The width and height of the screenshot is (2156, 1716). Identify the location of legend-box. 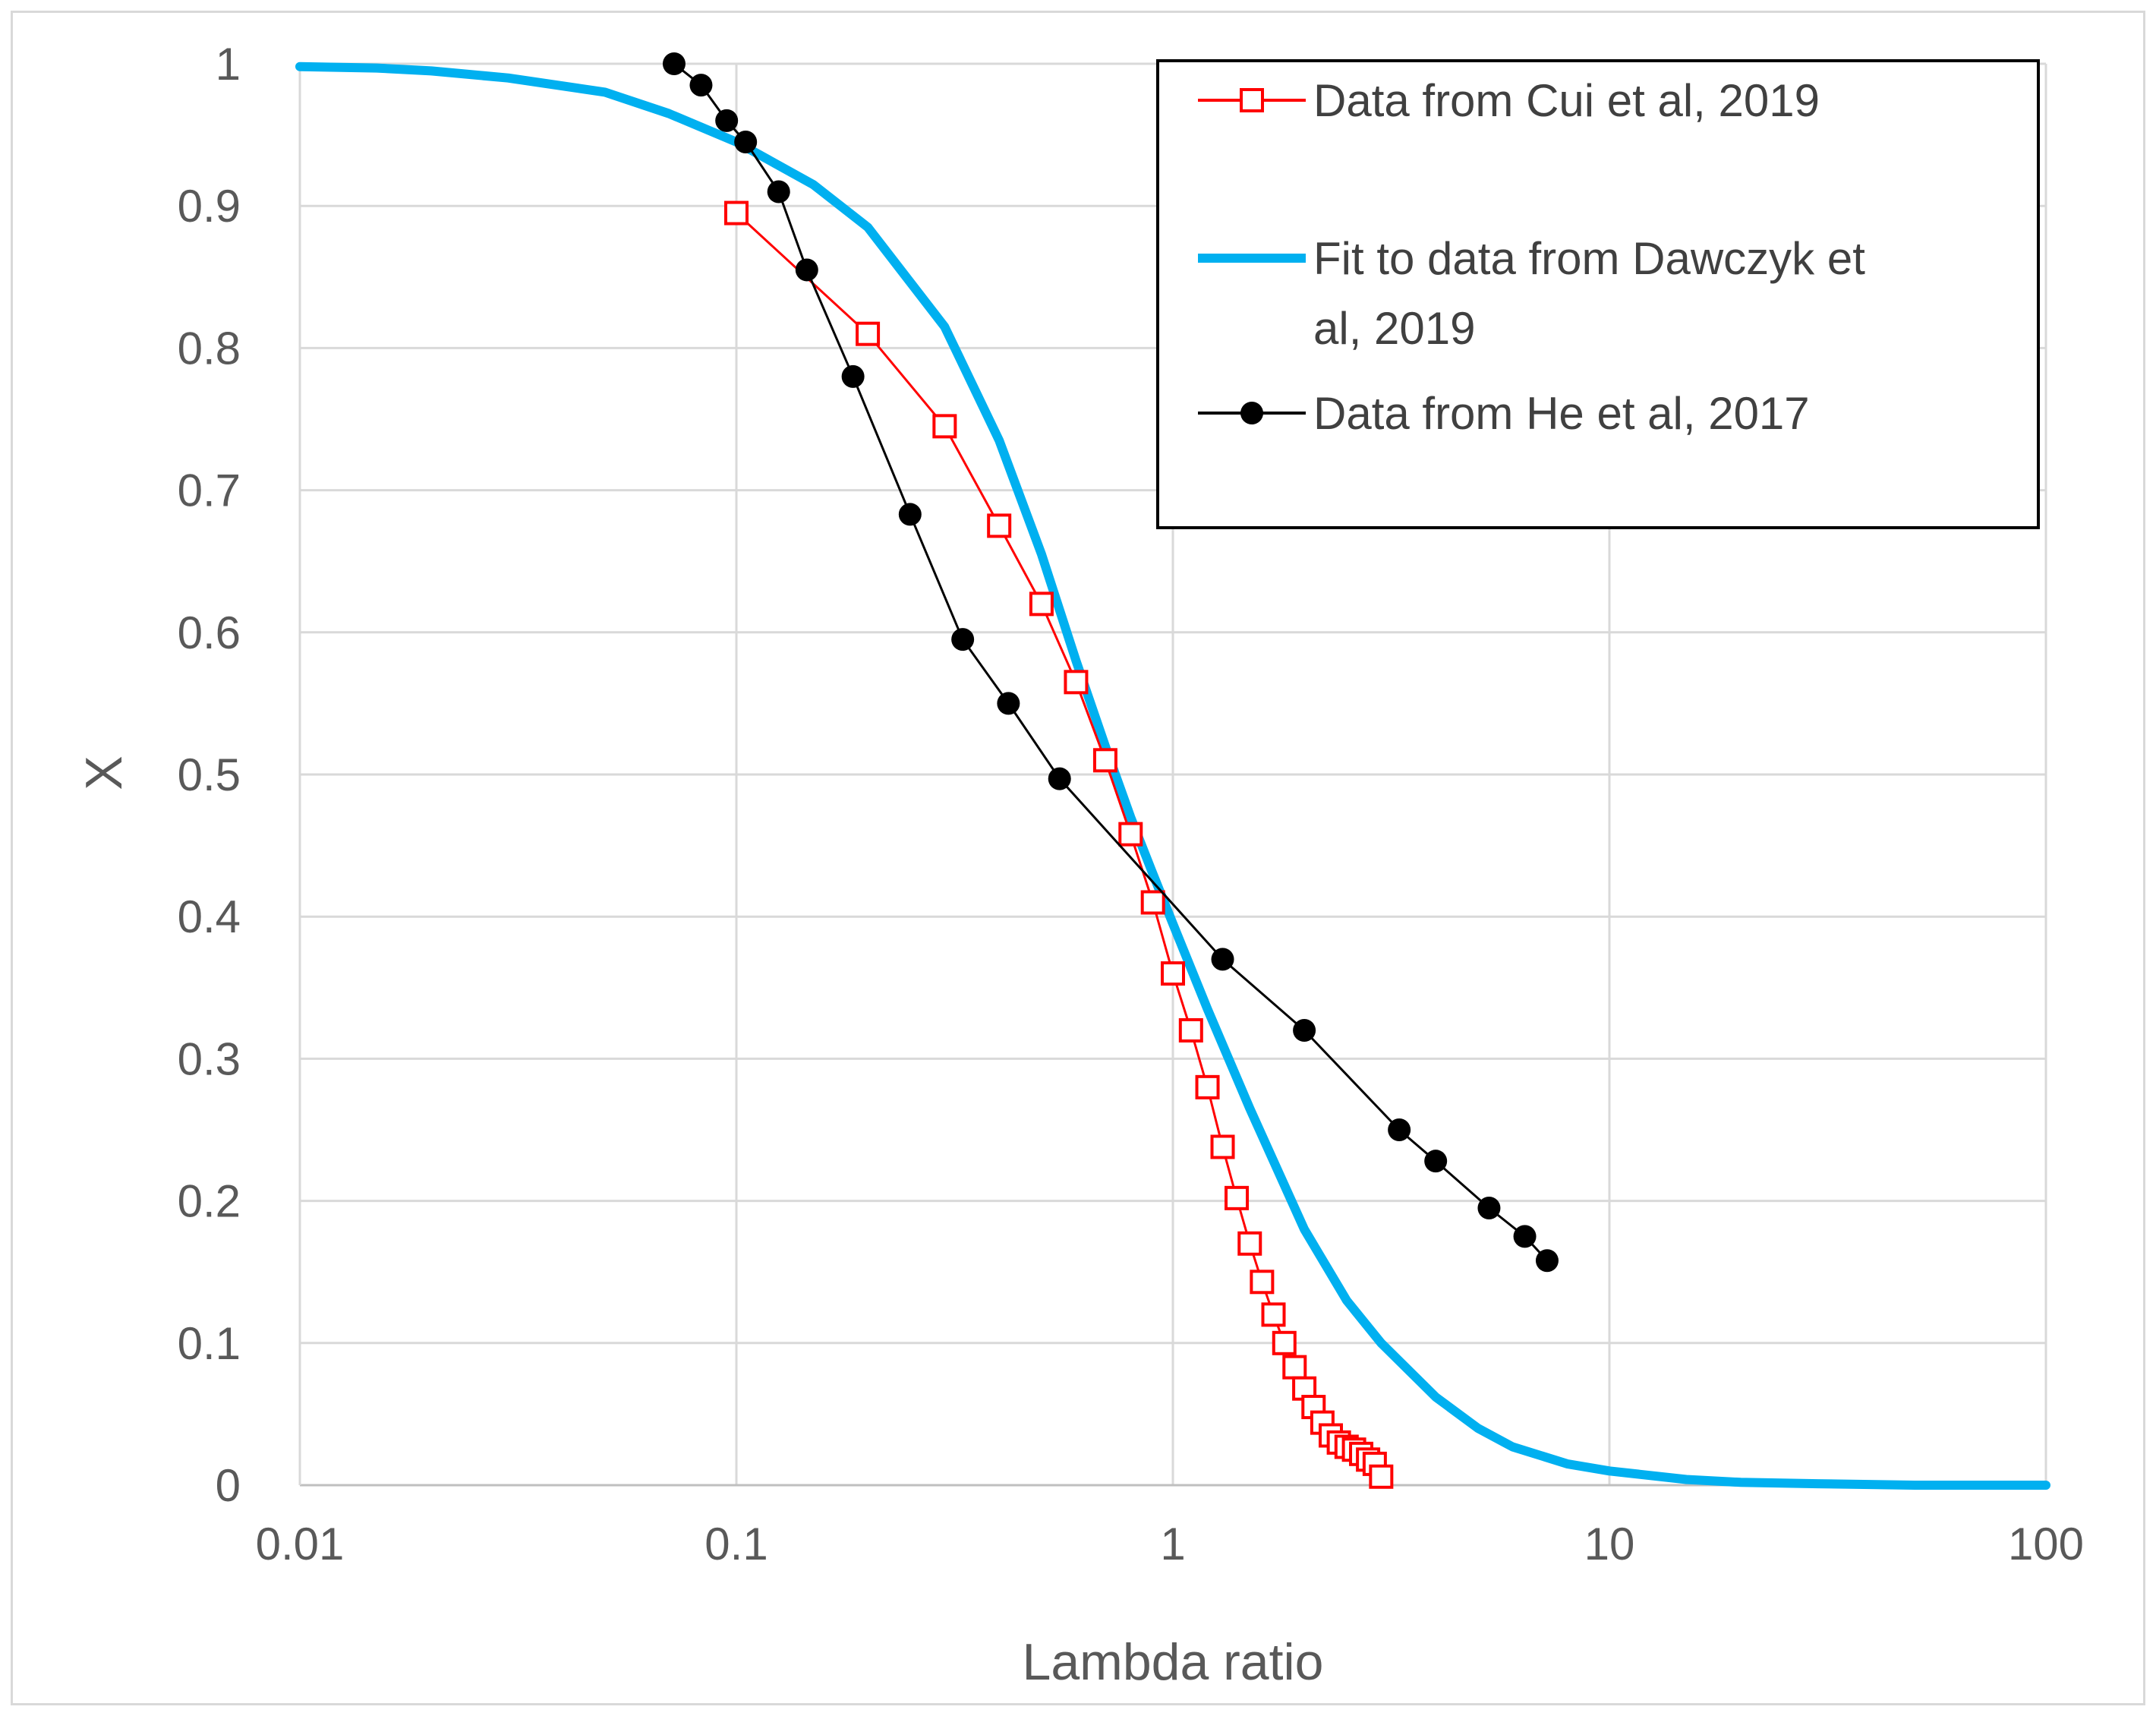
(1598, 294).